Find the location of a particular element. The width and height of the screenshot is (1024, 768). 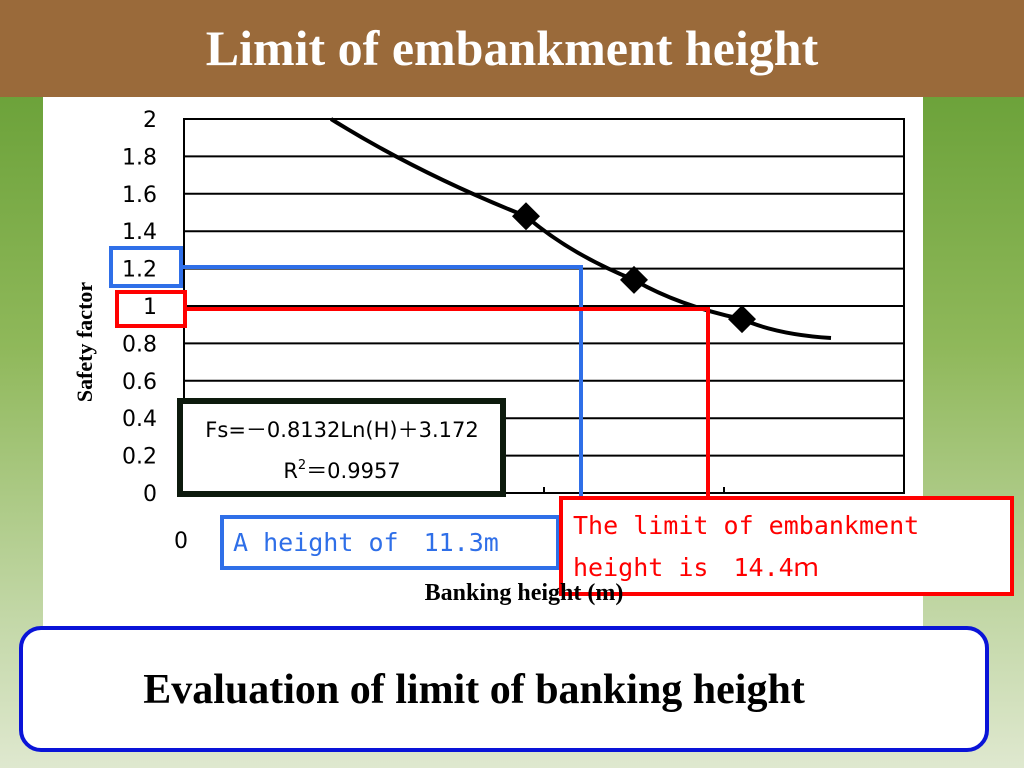

blue-tick-highlight is located at coordinates (146, 267).